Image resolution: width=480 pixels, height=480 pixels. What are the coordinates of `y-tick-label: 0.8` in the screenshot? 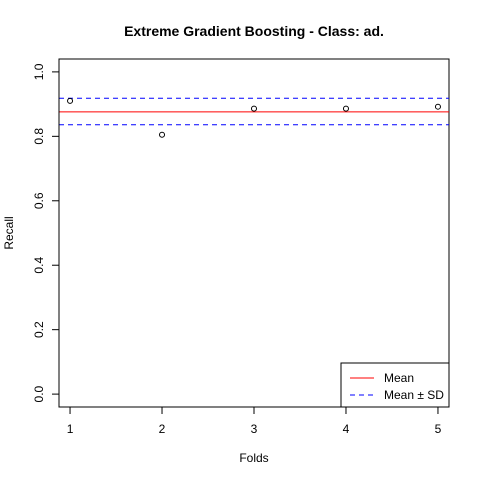 It's located at (39, 136).